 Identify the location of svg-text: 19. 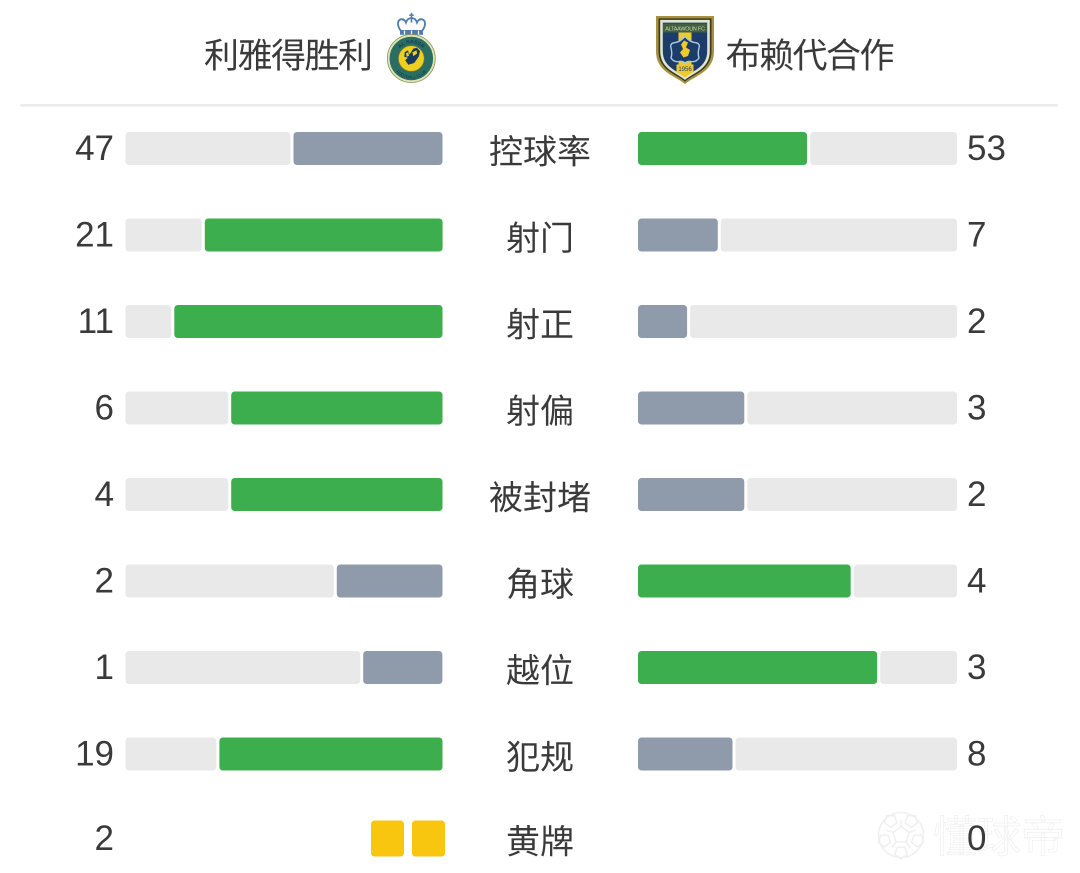
(94, 753).